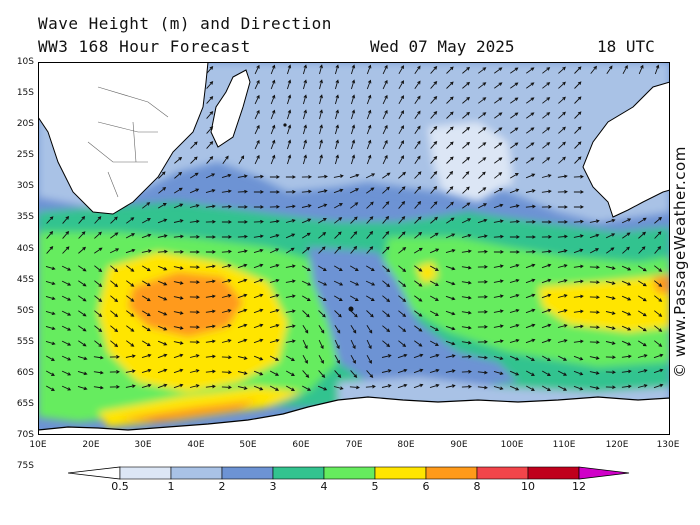 The height and width of the screenshot is (525, 700). Describe the element at coordinates (298, 473) in the screenshot. I see `legend-swatch` at that location.